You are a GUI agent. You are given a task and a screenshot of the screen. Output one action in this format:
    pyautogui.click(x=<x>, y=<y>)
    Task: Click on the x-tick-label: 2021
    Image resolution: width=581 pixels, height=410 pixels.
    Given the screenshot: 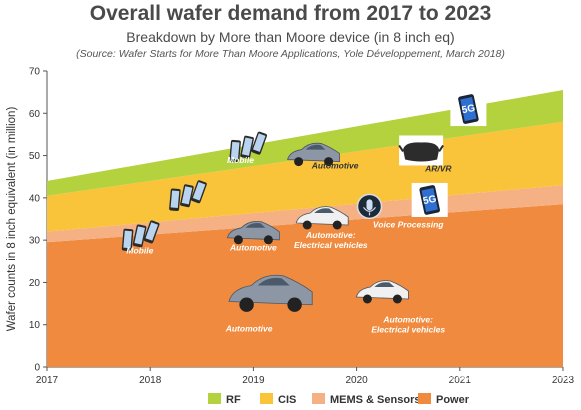 What is the action you would take?
    pyautogui.click(x=460, y=380)
    